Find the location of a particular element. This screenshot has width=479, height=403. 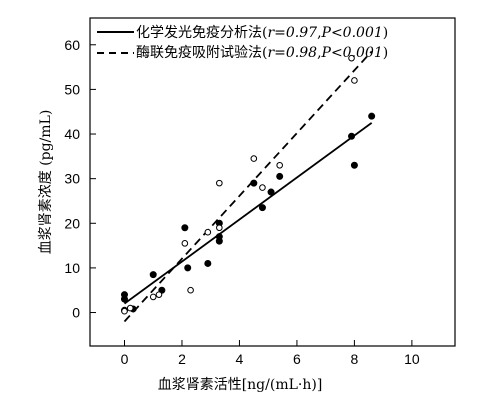

y-tick-label: 60 is located at coordinates (72, 45).